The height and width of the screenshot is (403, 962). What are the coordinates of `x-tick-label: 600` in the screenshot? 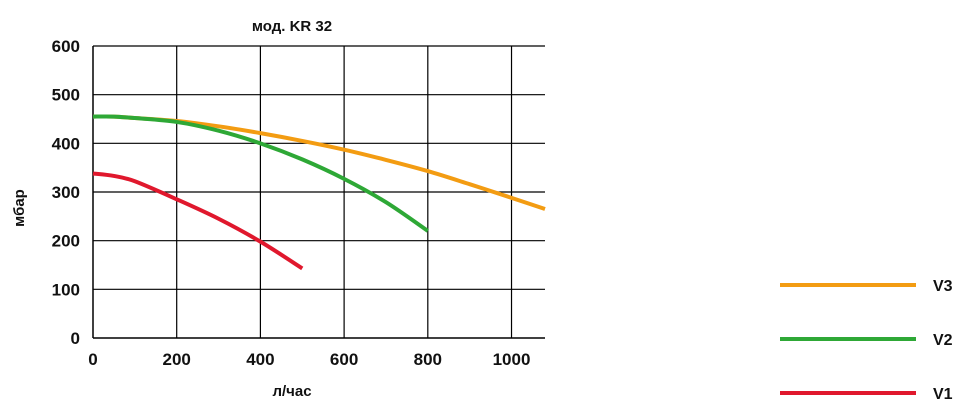 It's located at (344, 359).